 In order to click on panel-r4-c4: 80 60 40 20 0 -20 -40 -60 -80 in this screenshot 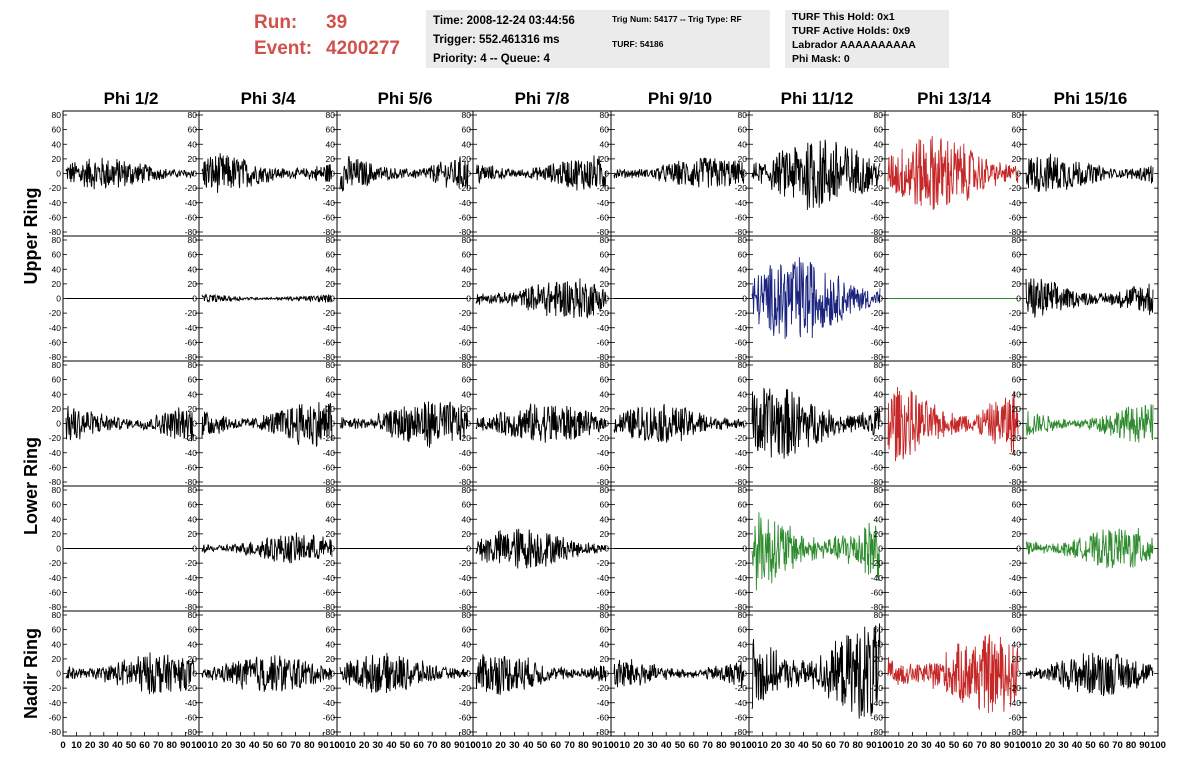, I will do `click(535, 548)`.